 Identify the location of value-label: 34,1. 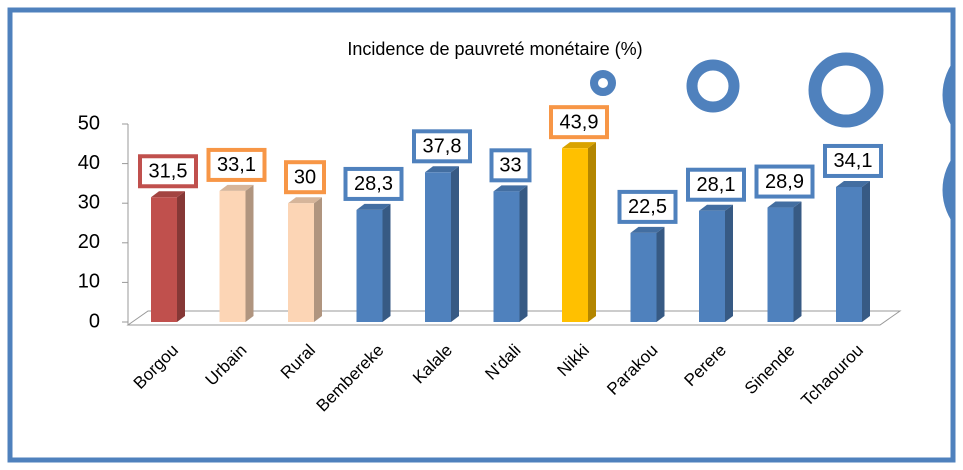
(853, 161).